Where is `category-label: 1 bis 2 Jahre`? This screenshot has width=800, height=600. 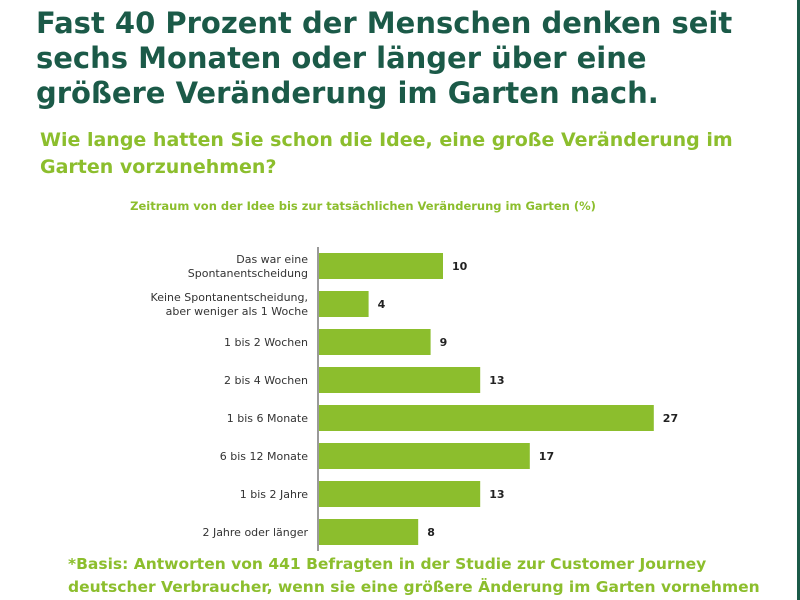
category-label: 1 bis 2 Jahre is located at coordinates (274, 494).